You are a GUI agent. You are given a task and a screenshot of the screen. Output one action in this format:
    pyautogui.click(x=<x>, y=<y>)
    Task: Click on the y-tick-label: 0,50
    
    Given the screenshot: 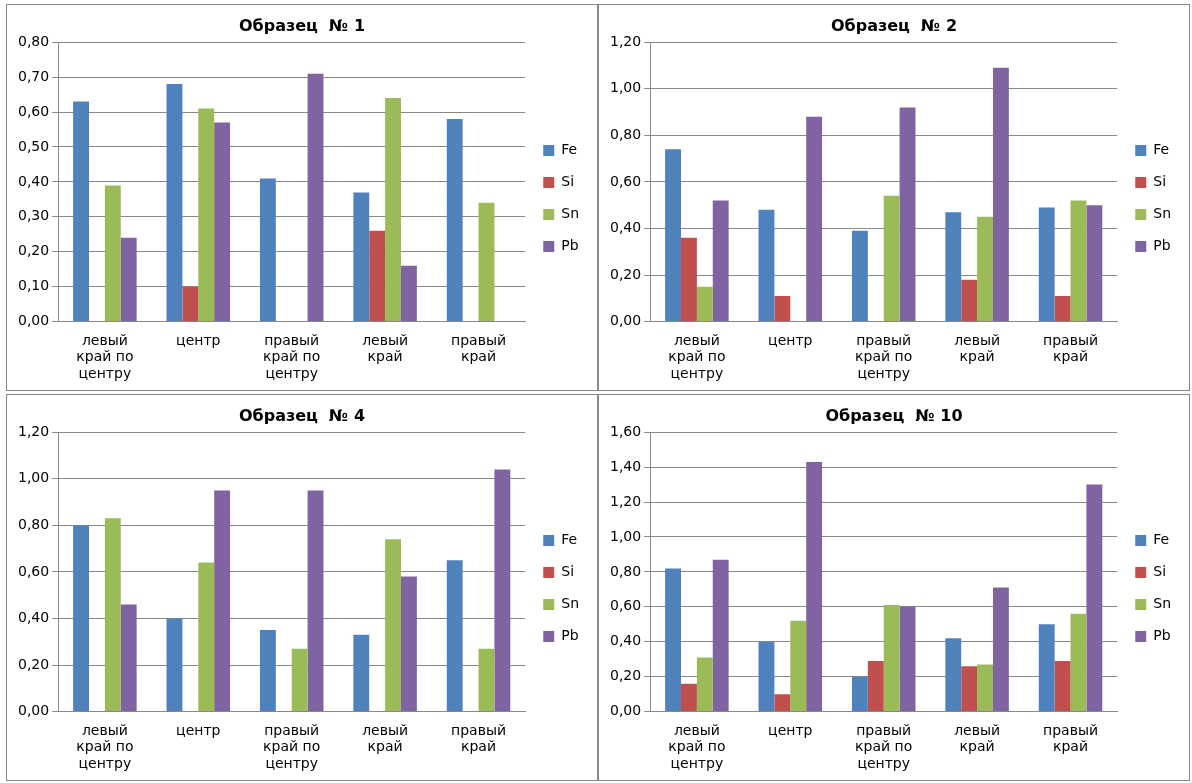 What is the action you would take?
    pyautogui.click(x=34, y=145)
    